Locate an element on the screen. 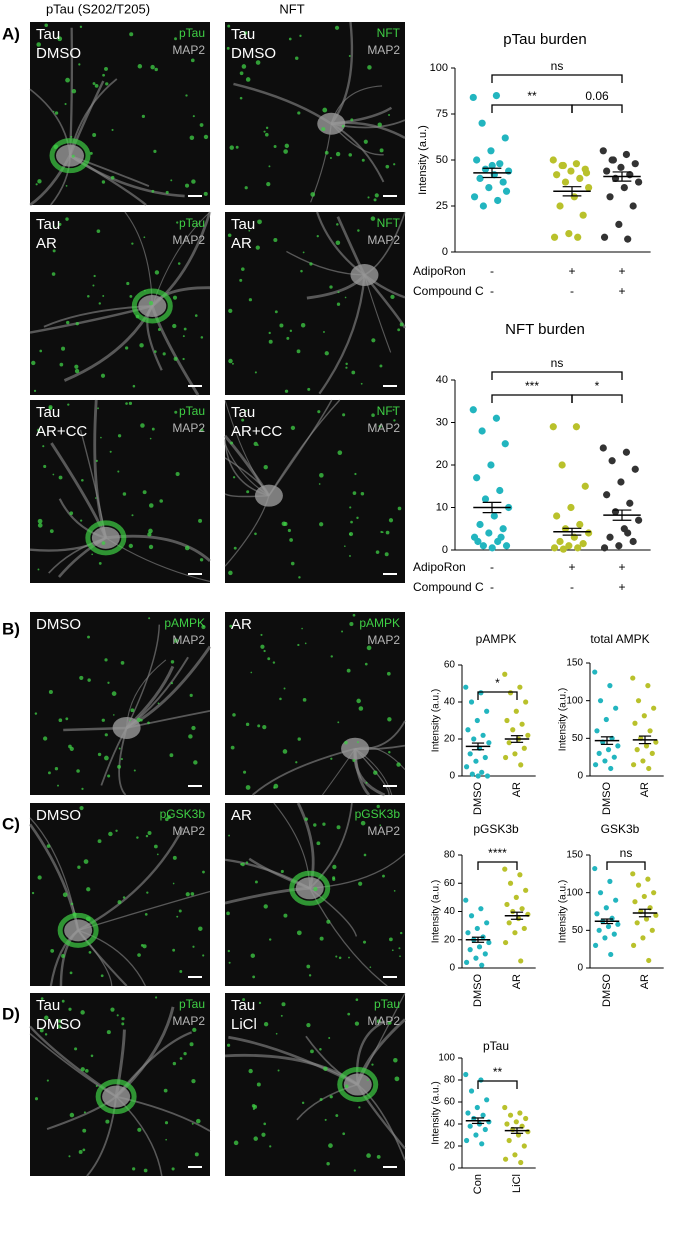  condition-label: Tau is located at coordinates (243, 34).